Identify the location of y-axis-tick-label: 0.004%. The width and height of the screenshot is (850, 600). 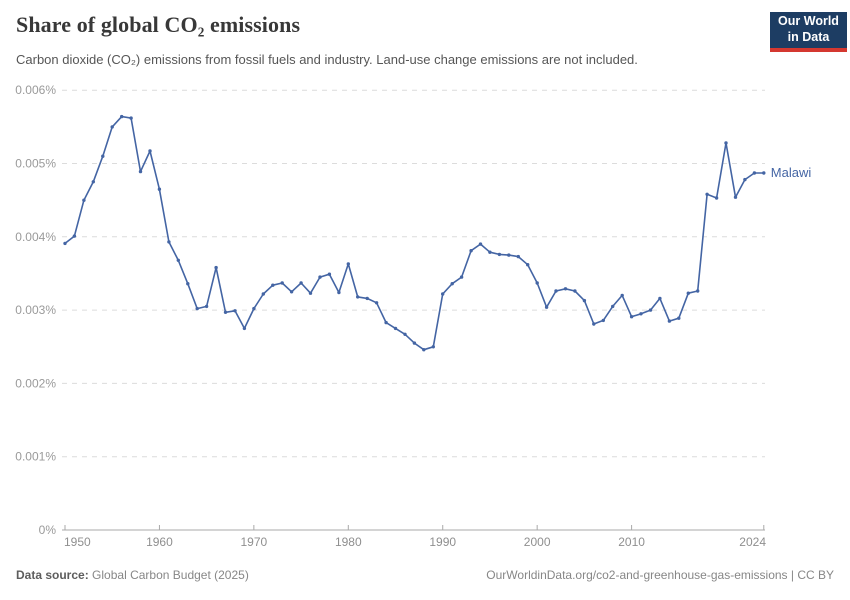
(35, 237).